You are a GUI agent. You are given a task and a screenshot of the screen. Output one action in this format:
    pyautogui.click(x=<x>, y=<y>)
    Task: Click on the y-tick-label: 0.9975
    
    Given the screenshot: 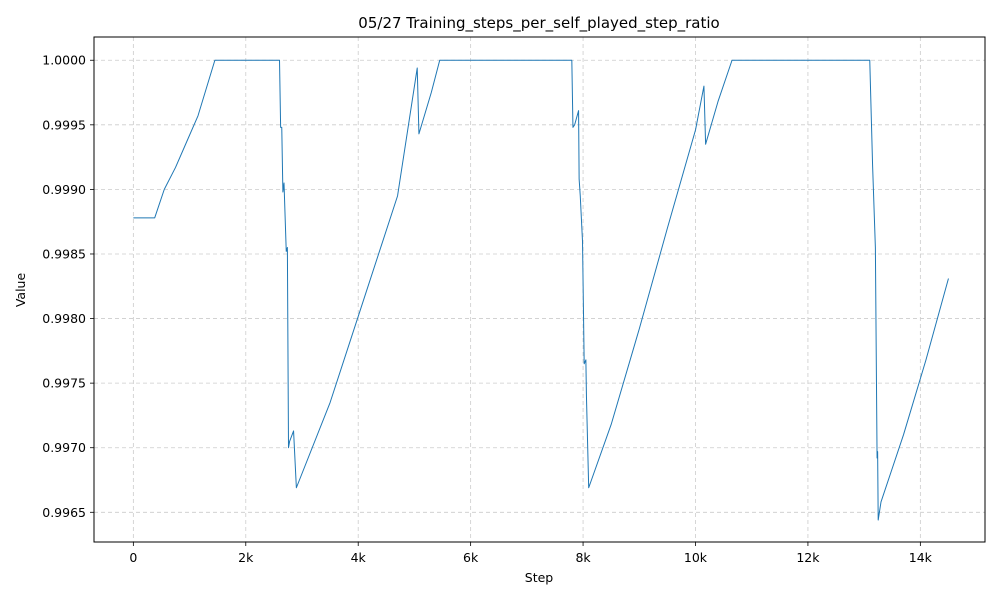 What is the action you would take?
    pyautogui.click(x=64, y=383)
    